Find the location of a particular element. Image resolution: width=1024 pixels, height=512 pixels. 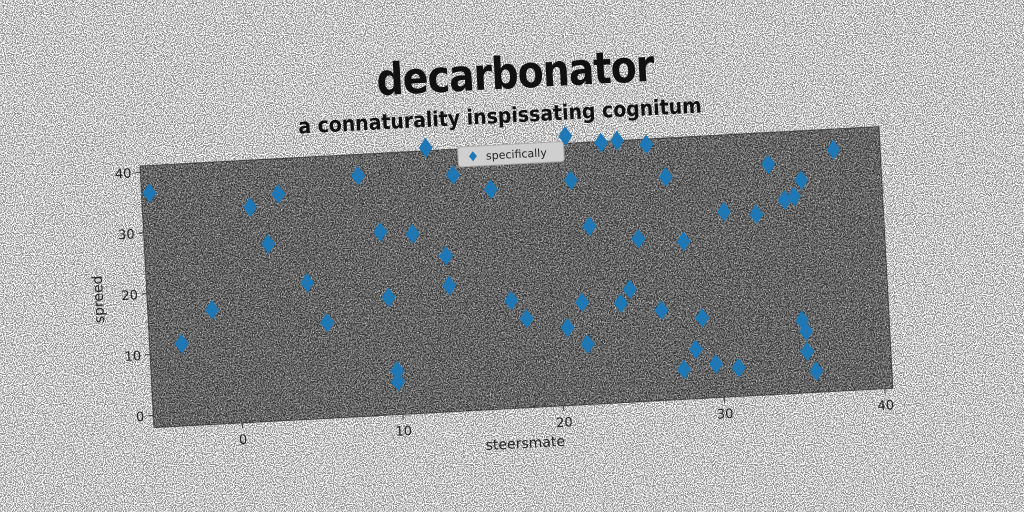

x-tick-label: 20 is located at coordinates (564, 423).